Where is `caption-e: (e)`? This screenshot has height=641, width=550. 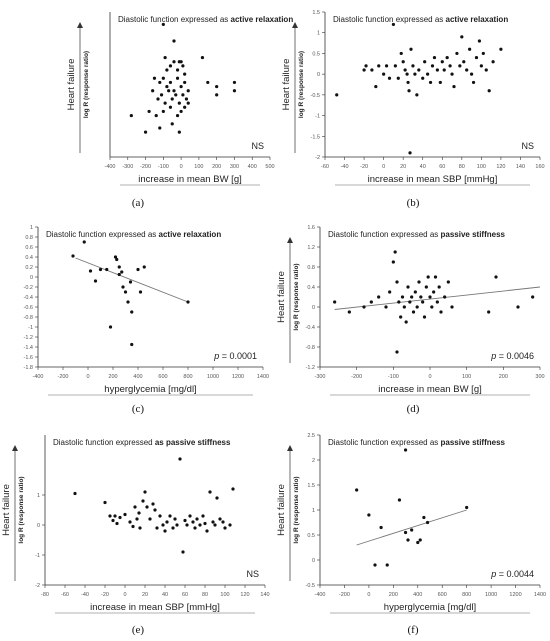 caption-e: (e) is located at coordinates (138, 630).